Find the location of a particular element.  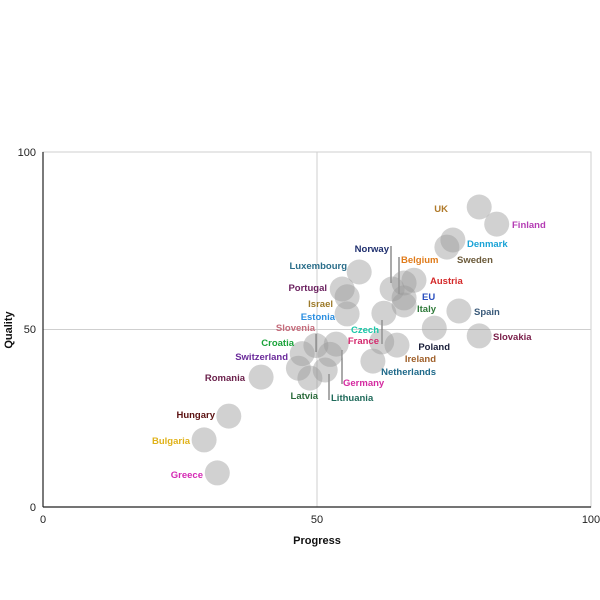

point-label-sweden: Sweden is located at coordinates (475, 260).